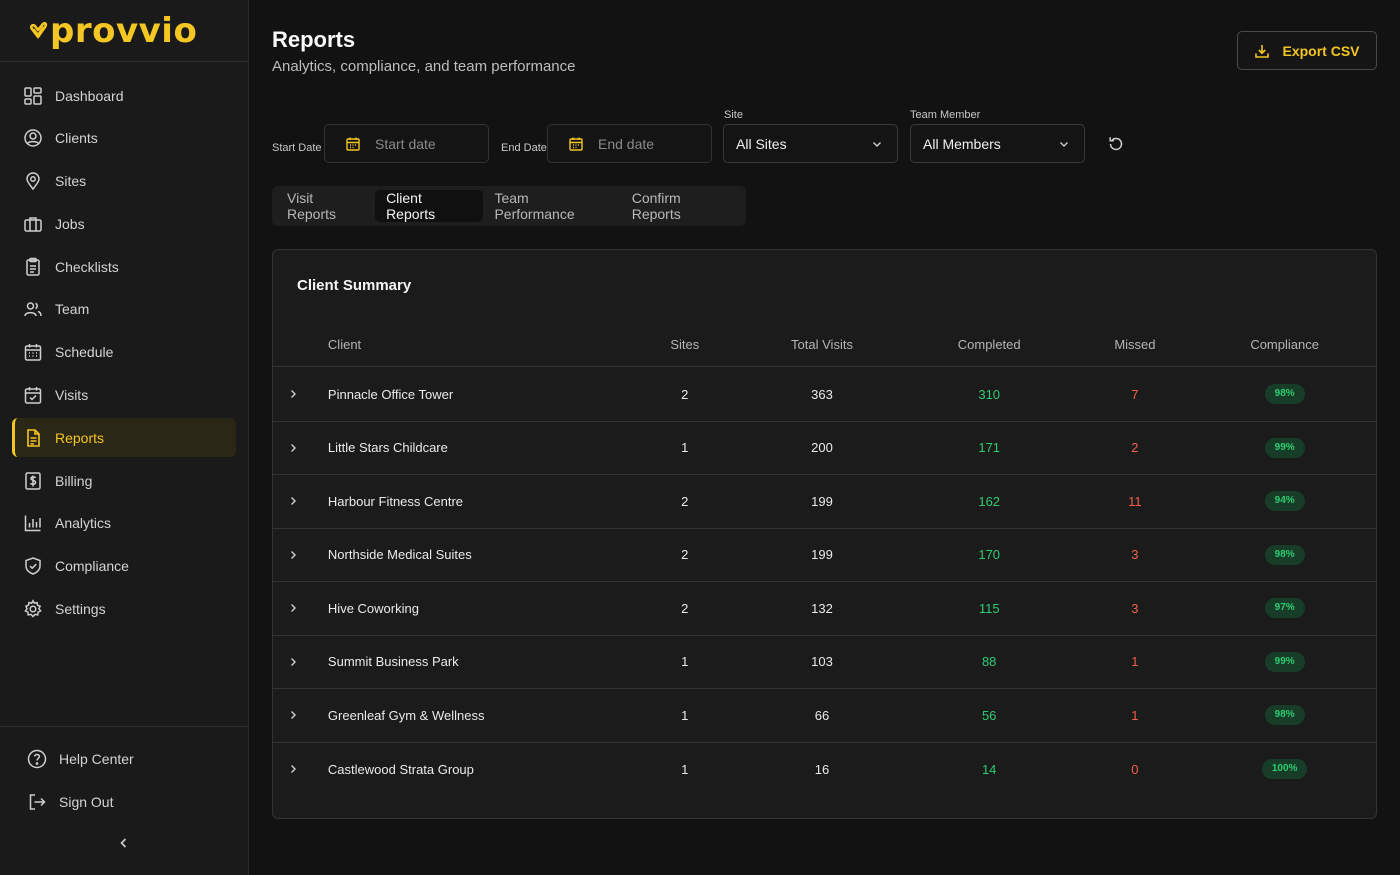 This screenshot has width=1400, height=875. Describe the element at coordinates (124, 801) in the screenshot. I see `sign-out-button: Sign Out` at that location.